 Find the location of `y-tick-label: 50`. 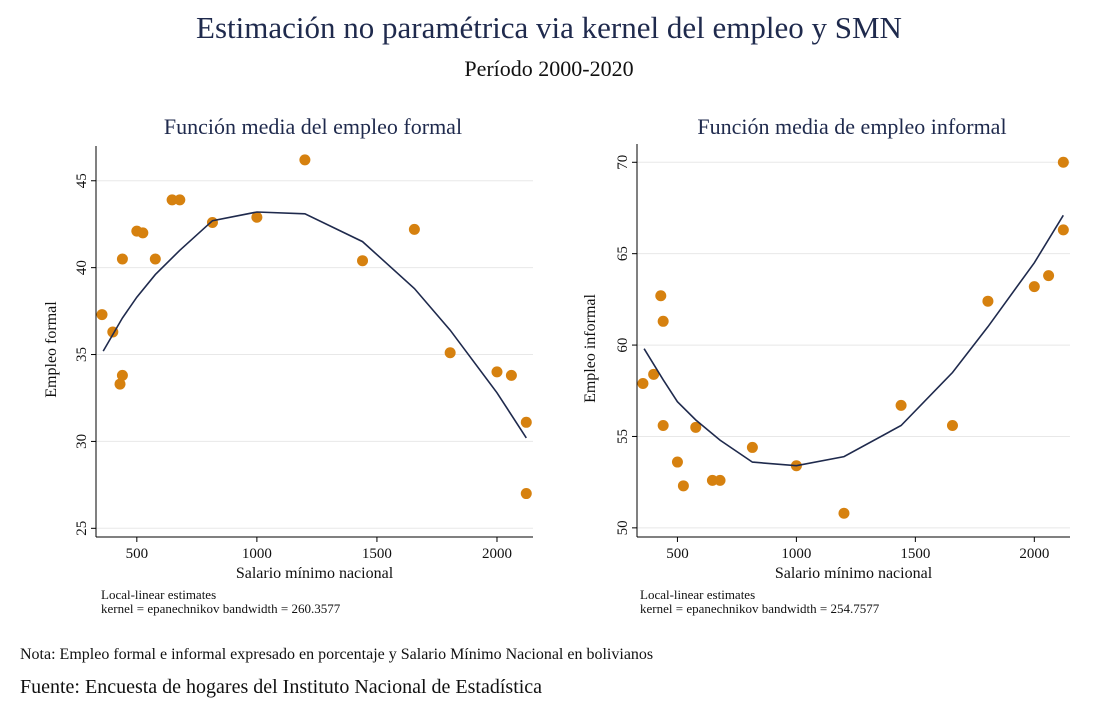

y-tick-label: 50 is located at coordinates (623, 527).